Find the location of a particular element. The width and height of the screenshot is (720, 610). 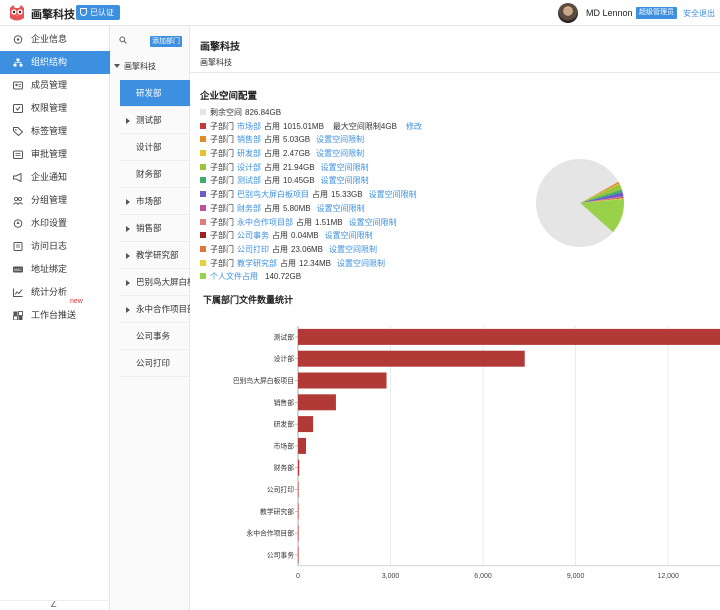

tree-item: 市场部 is located at coordinates (155, 201).